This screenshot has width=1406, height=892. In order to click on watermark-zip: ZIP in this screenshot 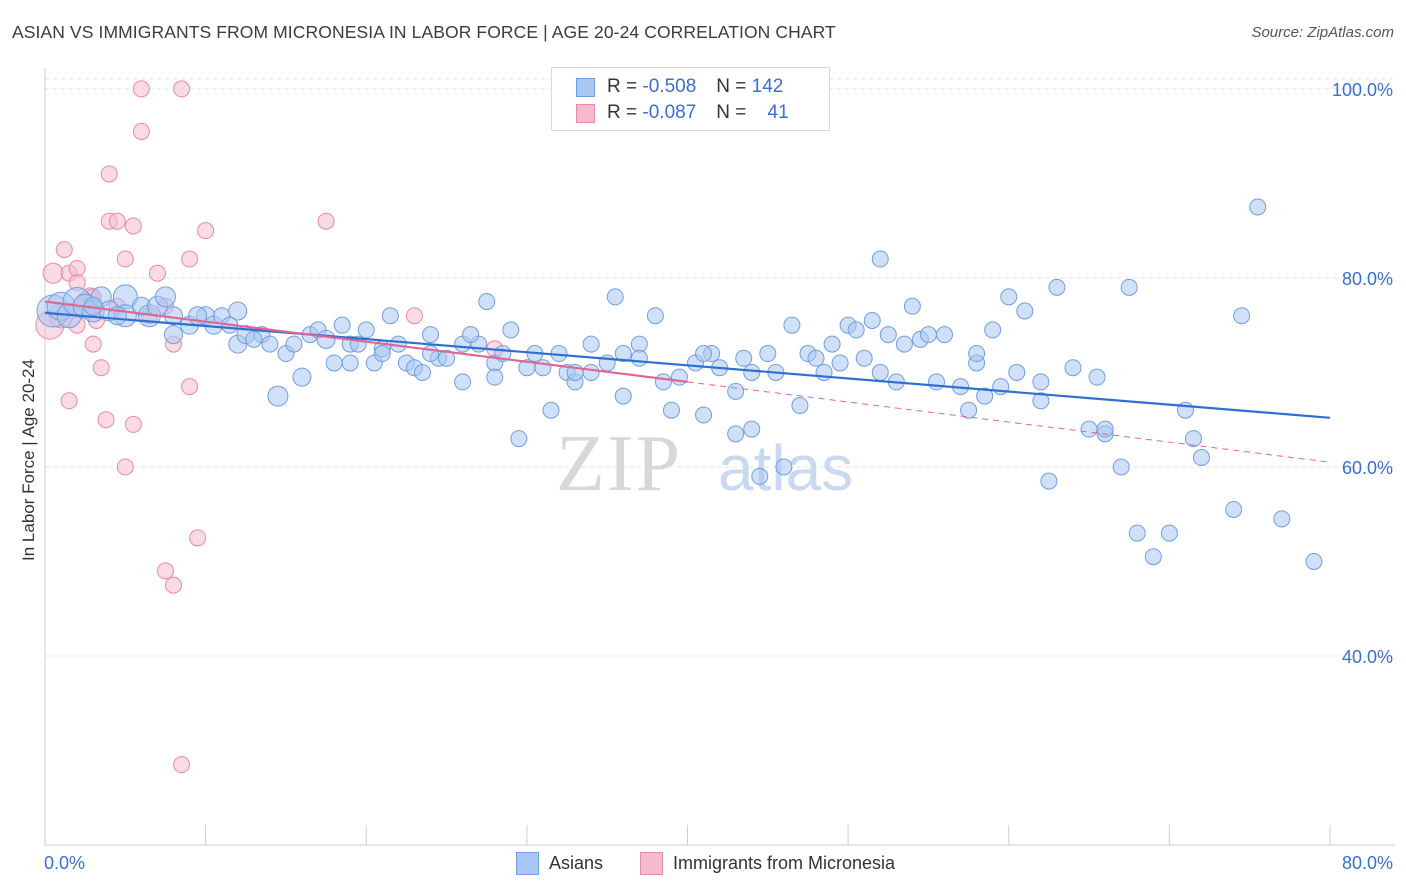, I will do `click(619, 464)`.